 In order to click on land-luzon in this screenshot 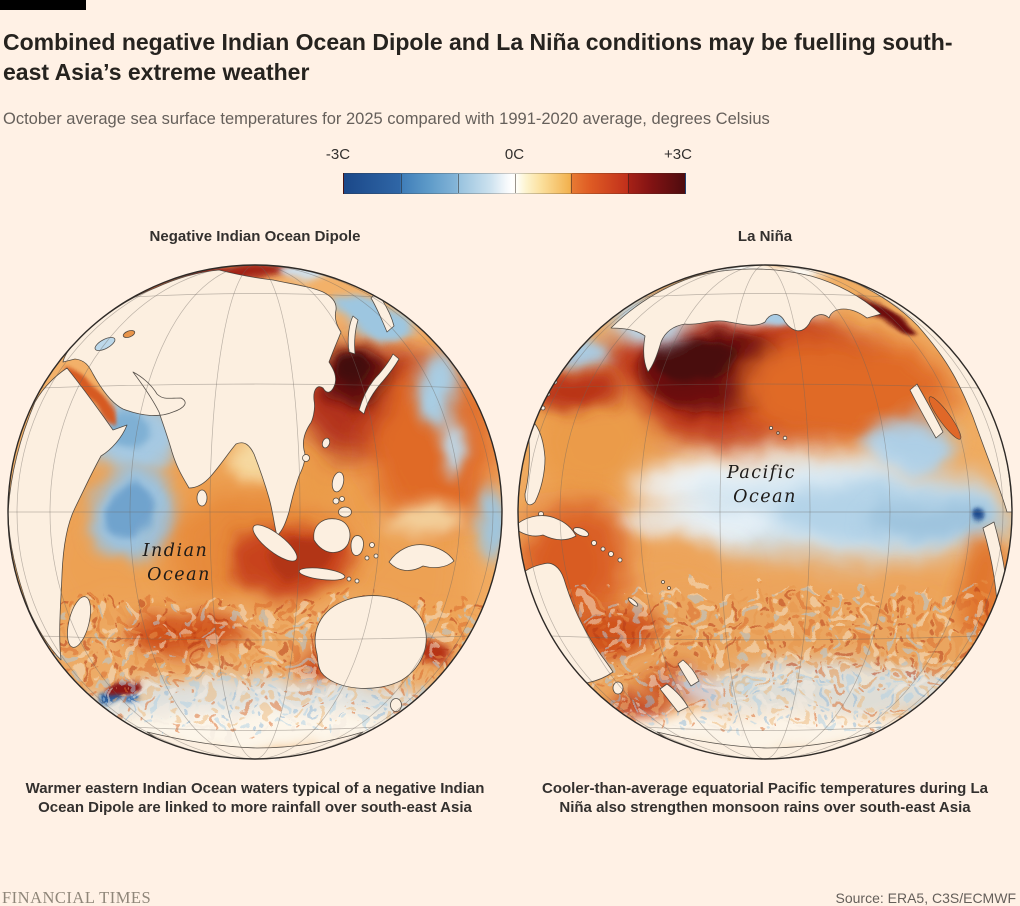, I will do `click(338, 482)`.